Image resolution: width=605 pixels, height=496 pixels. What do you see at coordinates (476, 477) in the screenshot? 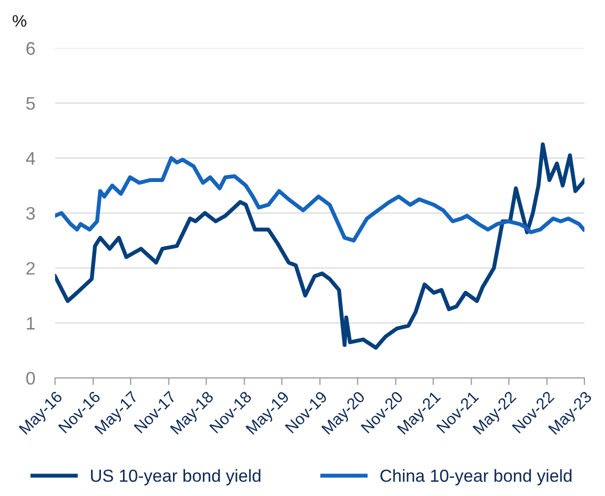
I see `legend-label: China 10-year bond yield` at bounding box center [476, 477].